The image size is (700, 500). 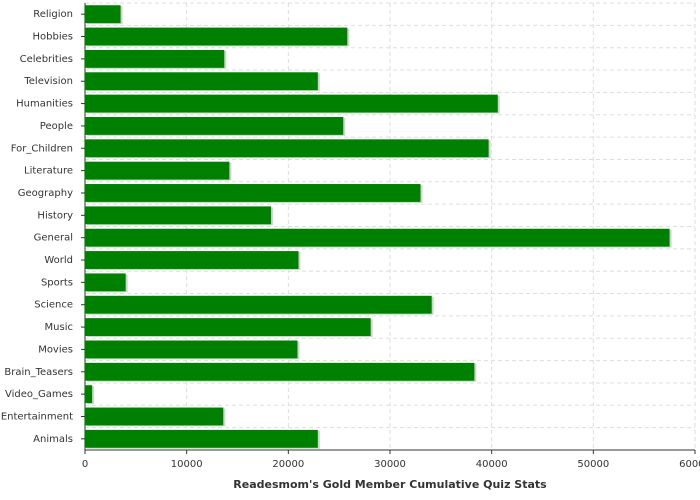 What do you see at coordinates (59, 327) in the screenshot?
I see `y-tick-label: Music` at bounding box center [59, 327].